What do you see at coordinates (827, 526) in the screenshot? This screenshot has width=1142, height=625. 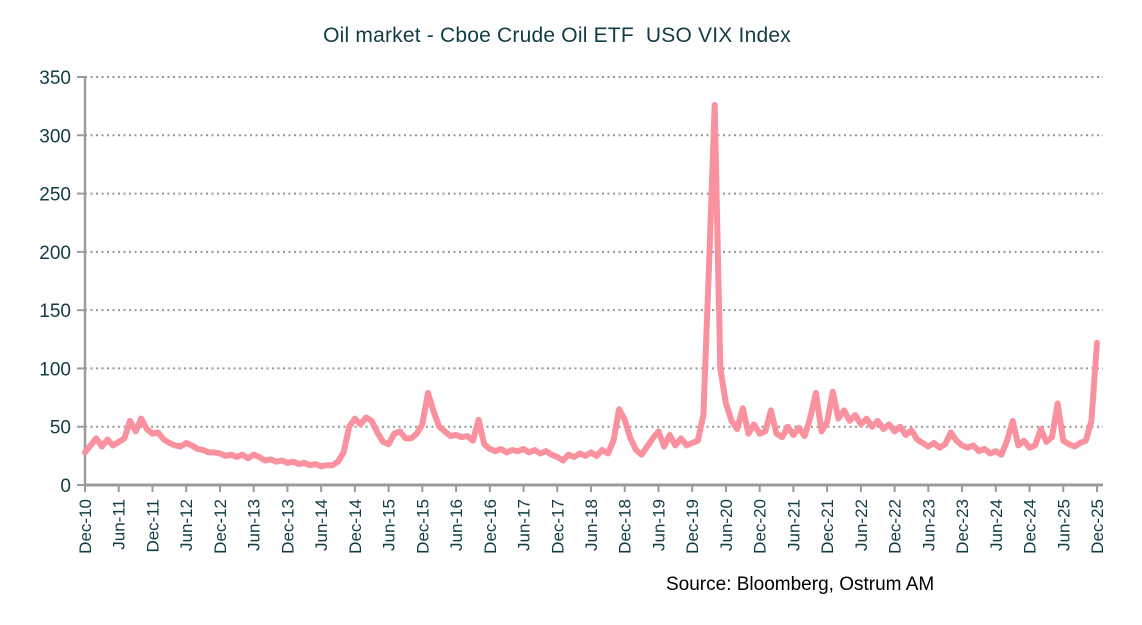 I see `x-axis-tick-label: Dec-21` at bounding box center [827, 526].